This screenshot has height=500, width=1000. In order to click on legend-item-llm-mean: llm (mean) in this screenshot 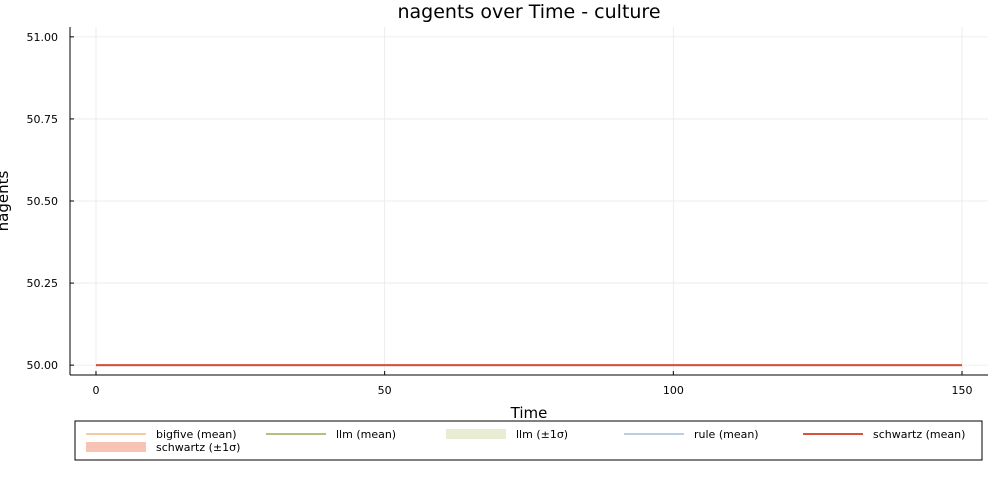, I will do `click(331, 434)`.